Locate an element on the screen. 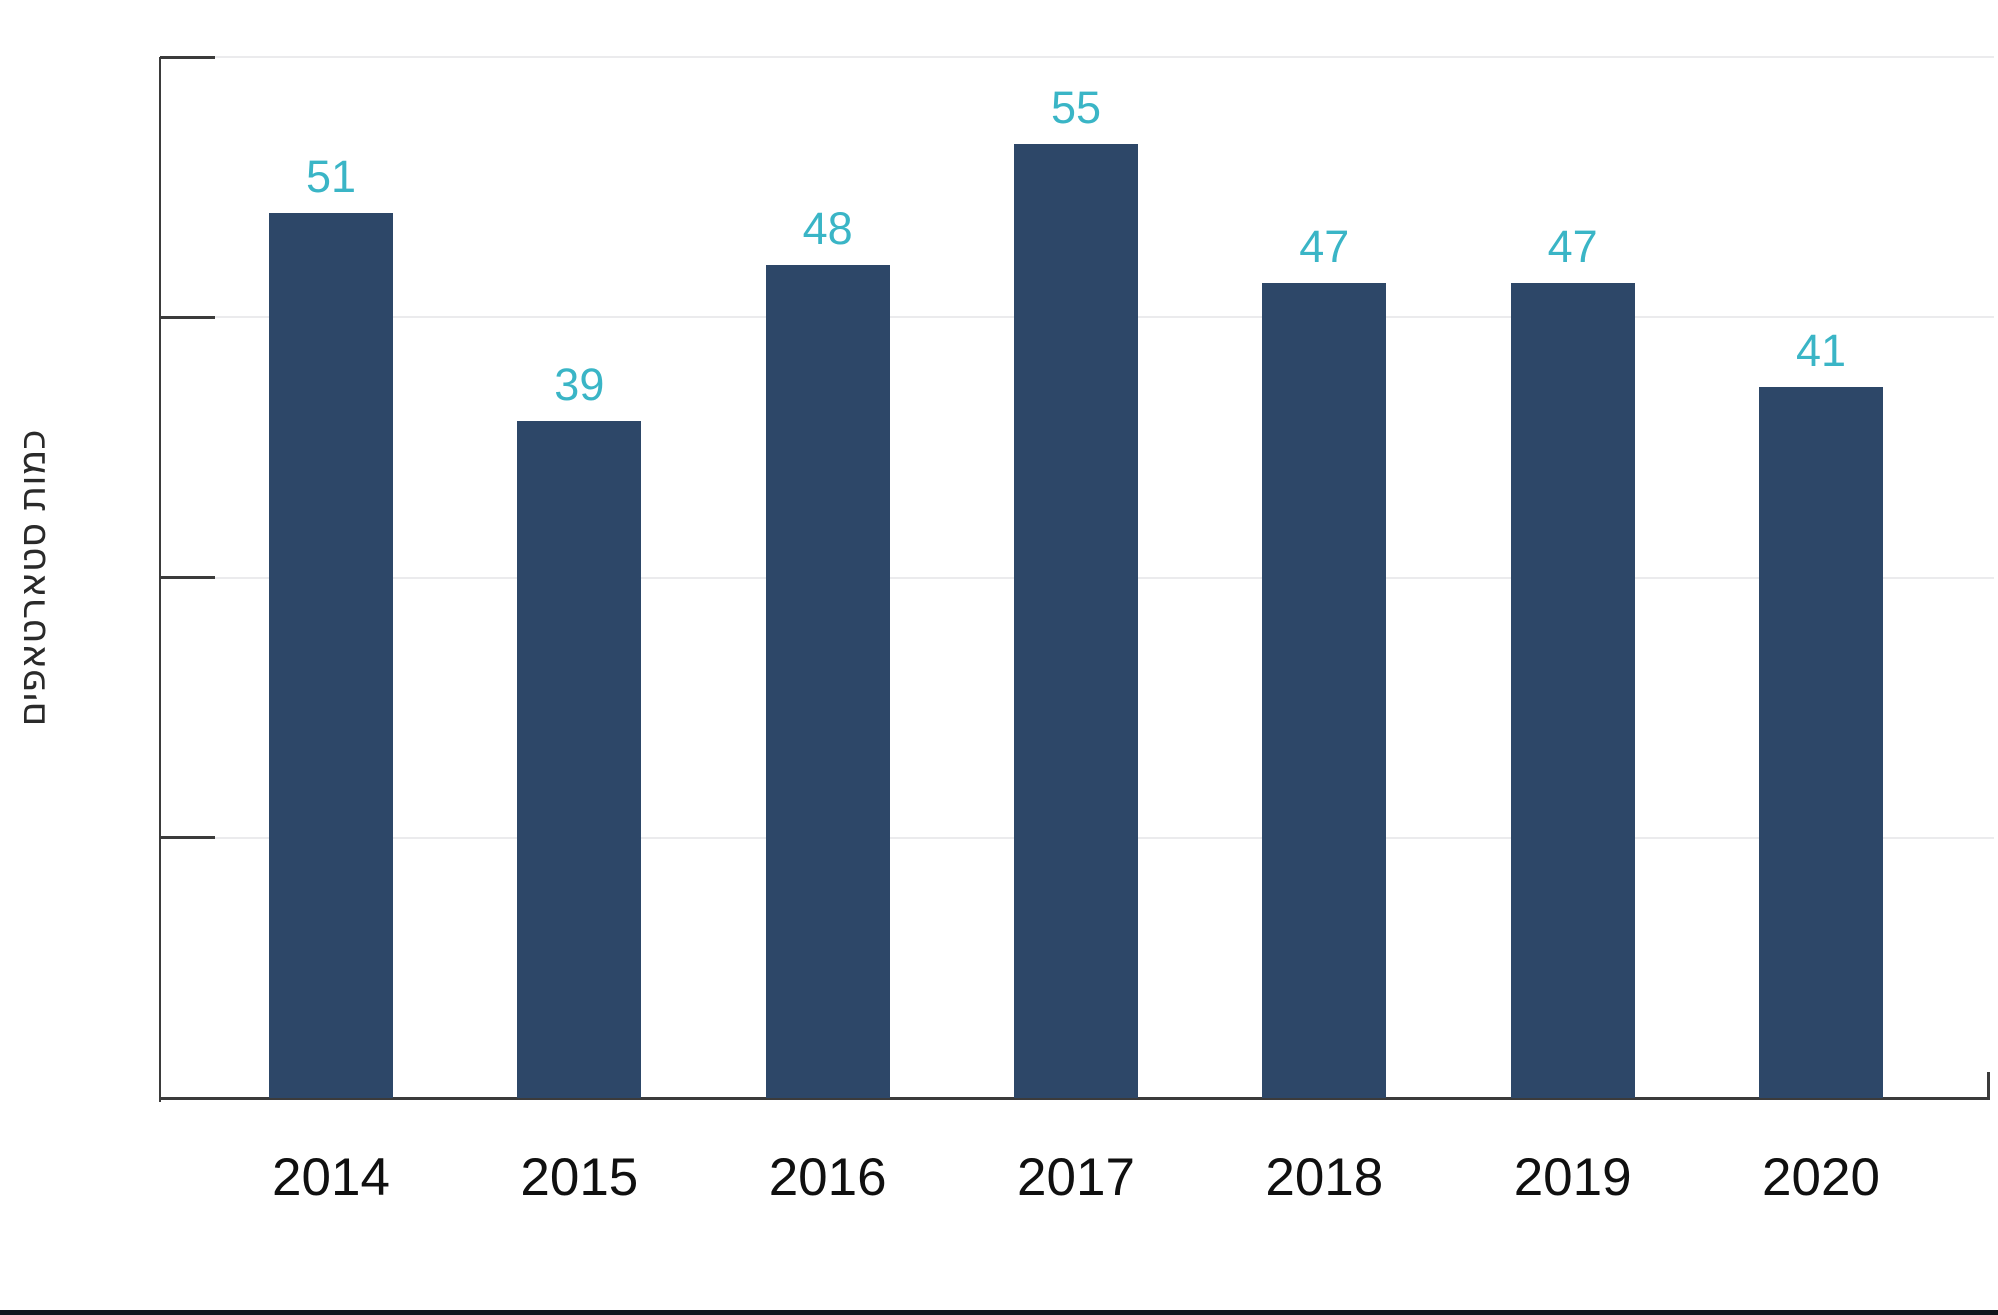 This screenshot has width=1998, height=1315. x-axis-label-2016: 2016 is located at coordinates (827, 1177).